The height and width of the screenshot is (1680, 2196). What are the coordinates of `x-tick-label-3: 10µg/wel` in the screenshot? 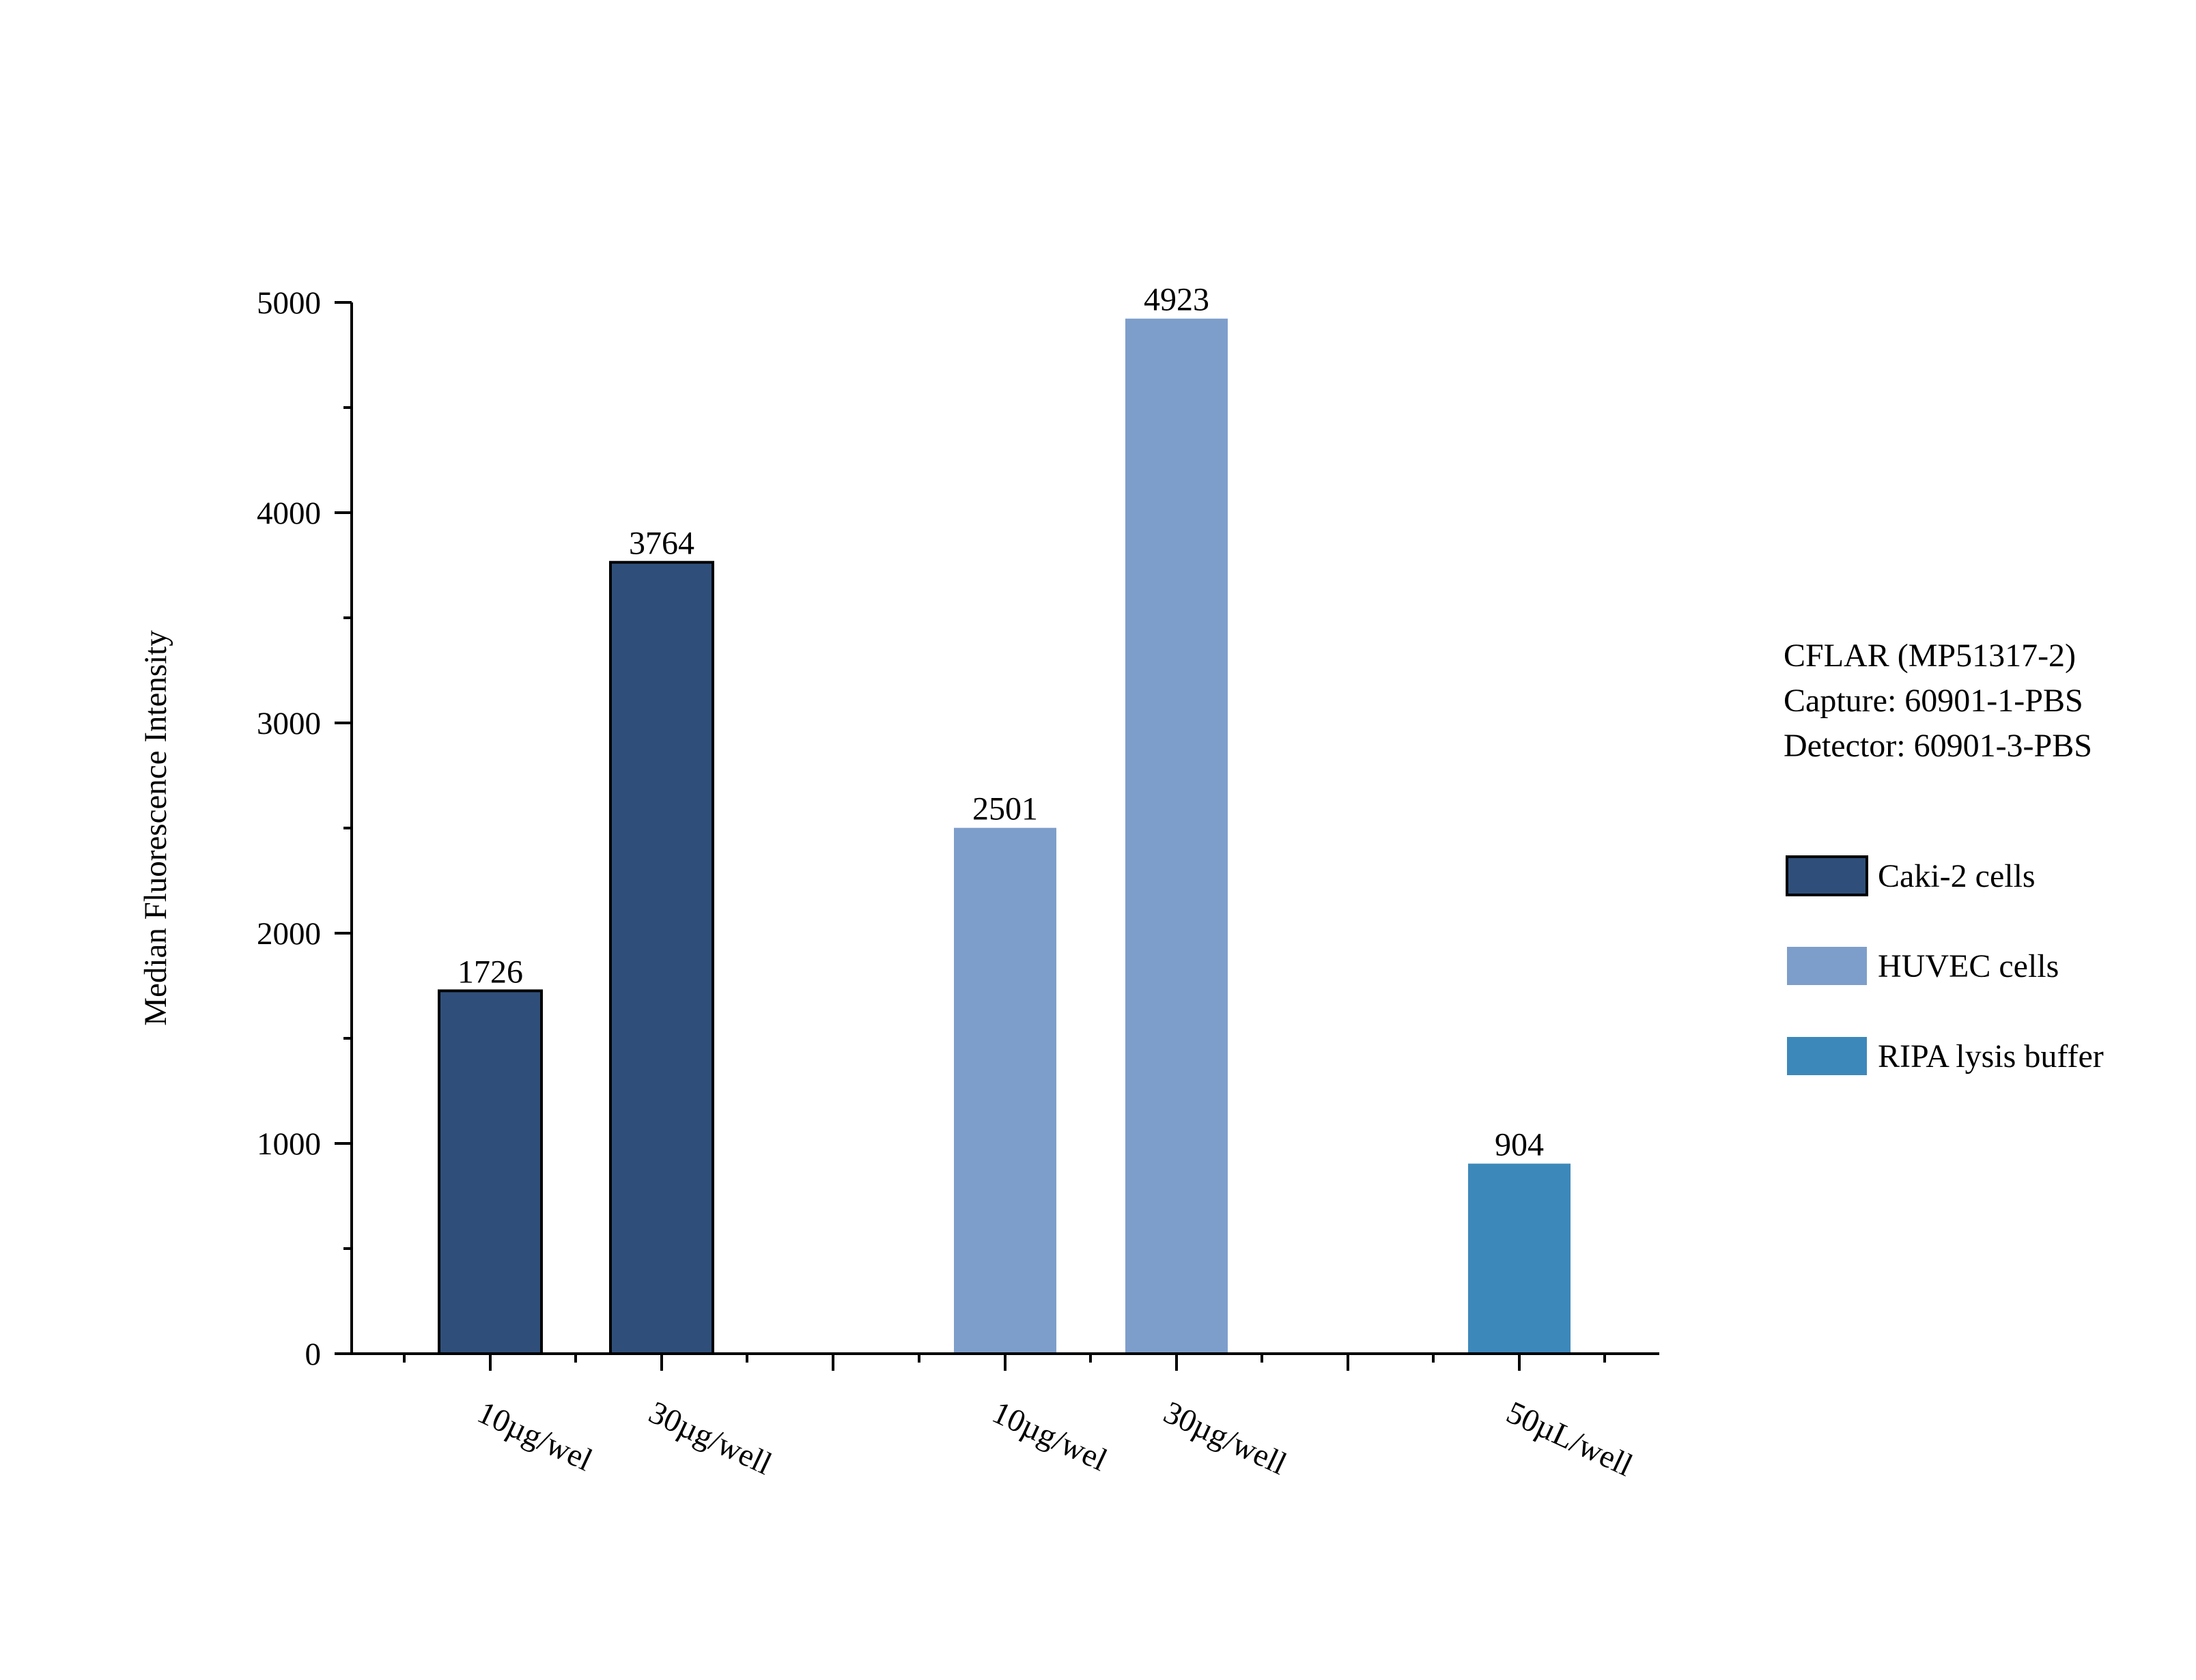 It's located at (1049, 1437).